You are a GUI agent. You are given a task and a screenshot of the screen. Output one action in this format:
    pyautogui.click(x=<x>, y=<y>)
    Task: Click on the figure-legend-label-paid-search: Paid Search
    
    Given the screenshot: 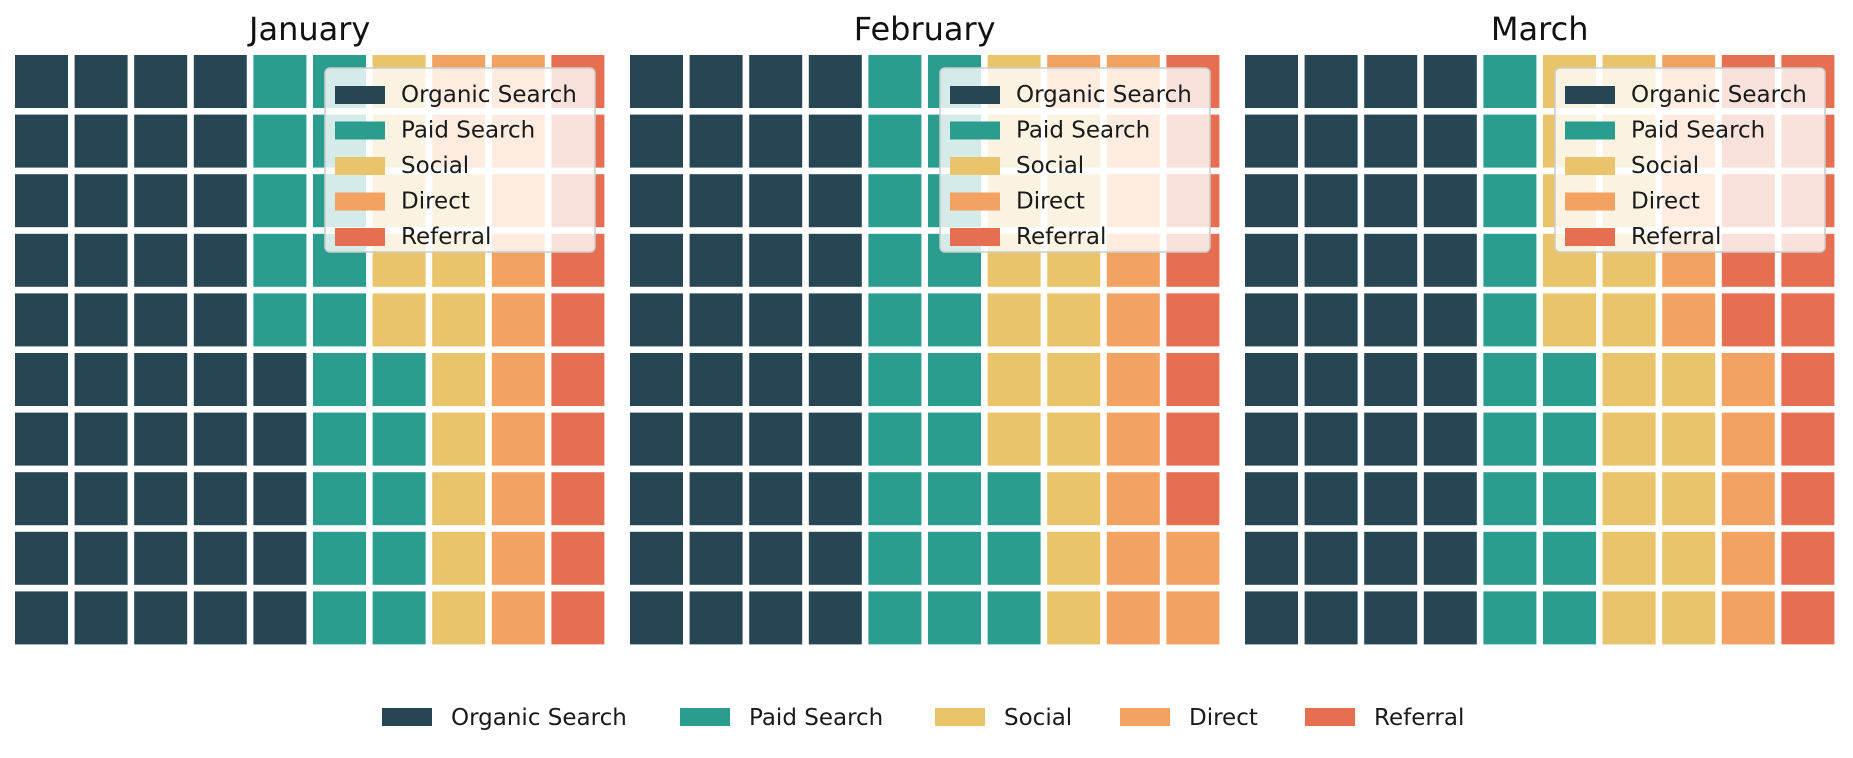 What is the action you would take?
    pyautogui.click(x=816, y=718)
    